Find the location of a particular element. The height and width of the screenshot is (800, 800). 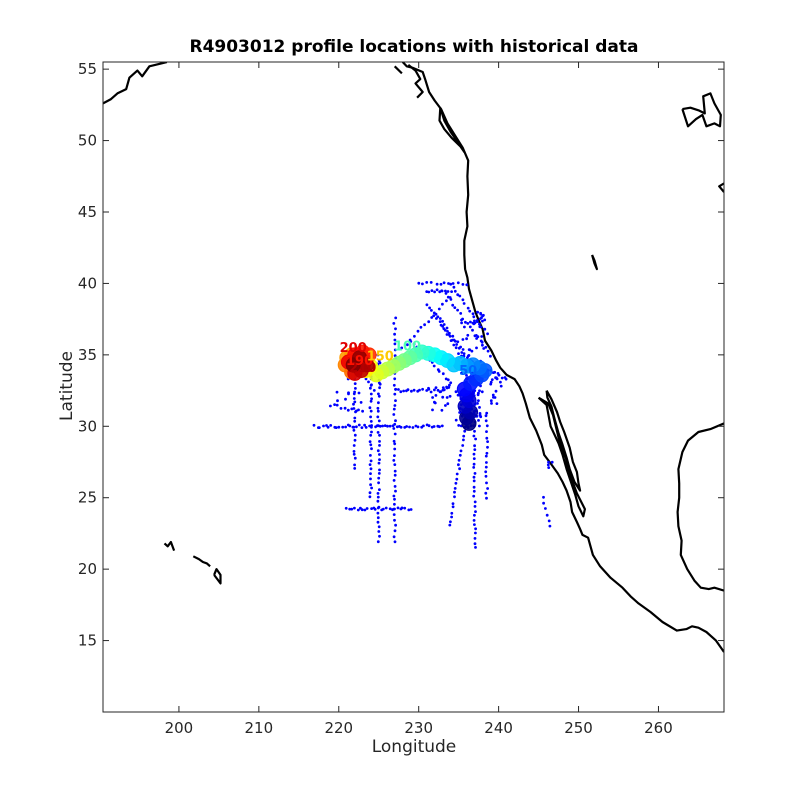

x-tick-label: 210 is located at coordinates (259, 728).